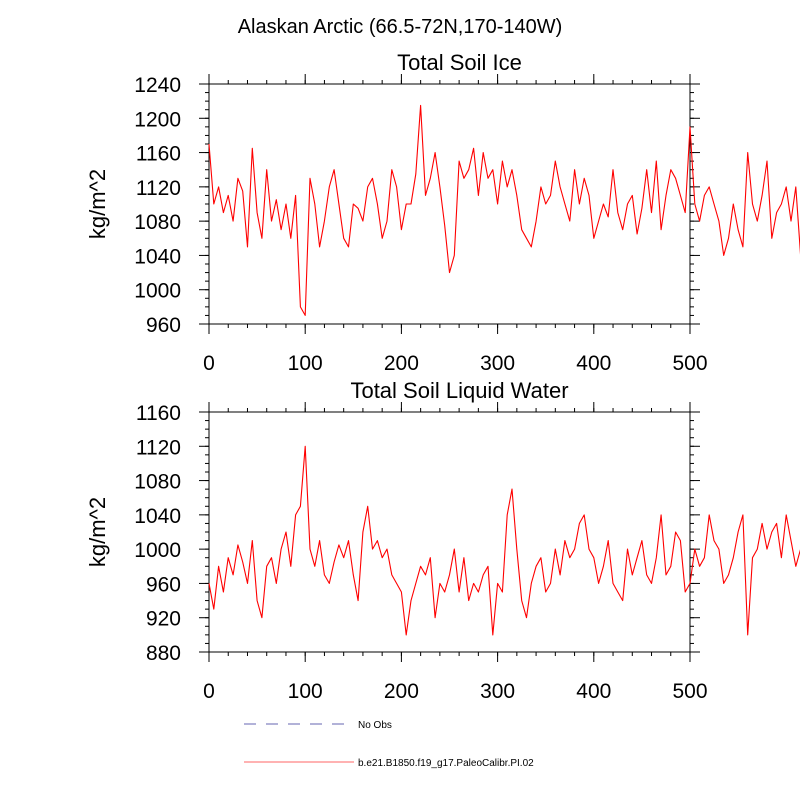  What do you see at coordinates (375, 725) in the screenshot?
I see `legend-label-no-obs: No Obs` at bounding box center [375, 725].